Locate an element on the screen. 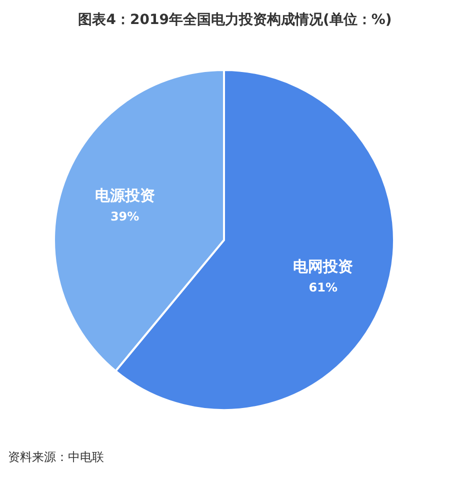  text: 资料来源：中电联 is located at coordinates (56, 457).